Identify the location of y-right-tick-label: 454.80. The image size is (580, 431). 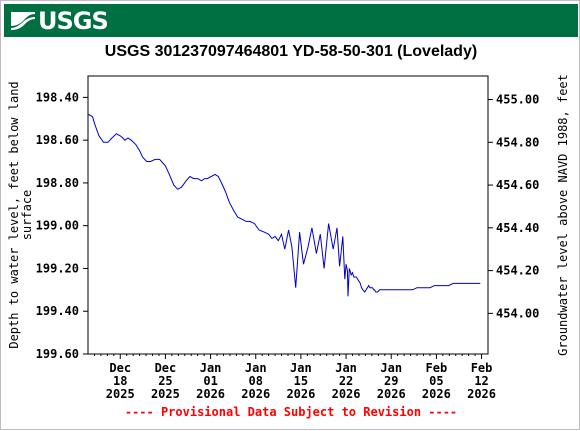
(517, 142).